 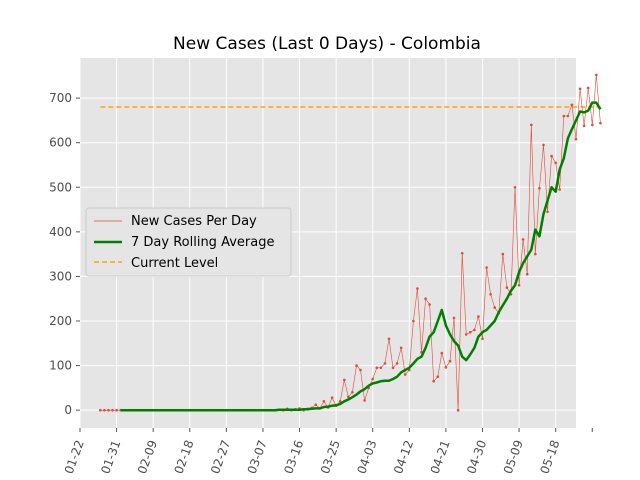 What do you see at coordinates (549, 457) in the screenshot?
I see `x-tick-label: 05-18` at bounding box center [549, 457].